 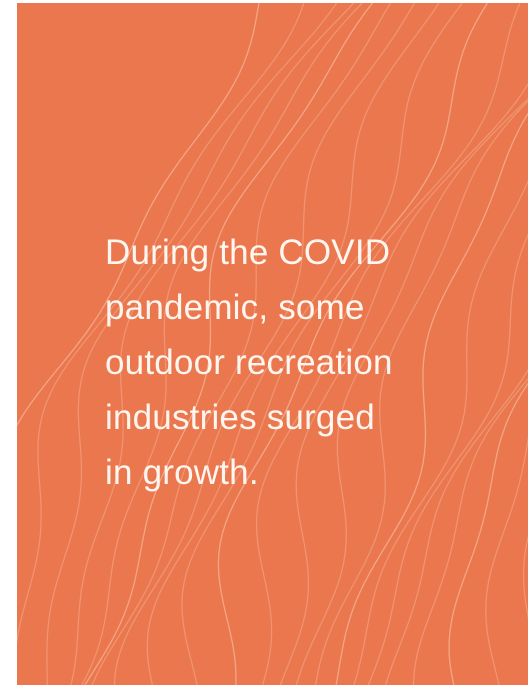 I want to click on text-line: During the COVID, so click(x=248, y=252).